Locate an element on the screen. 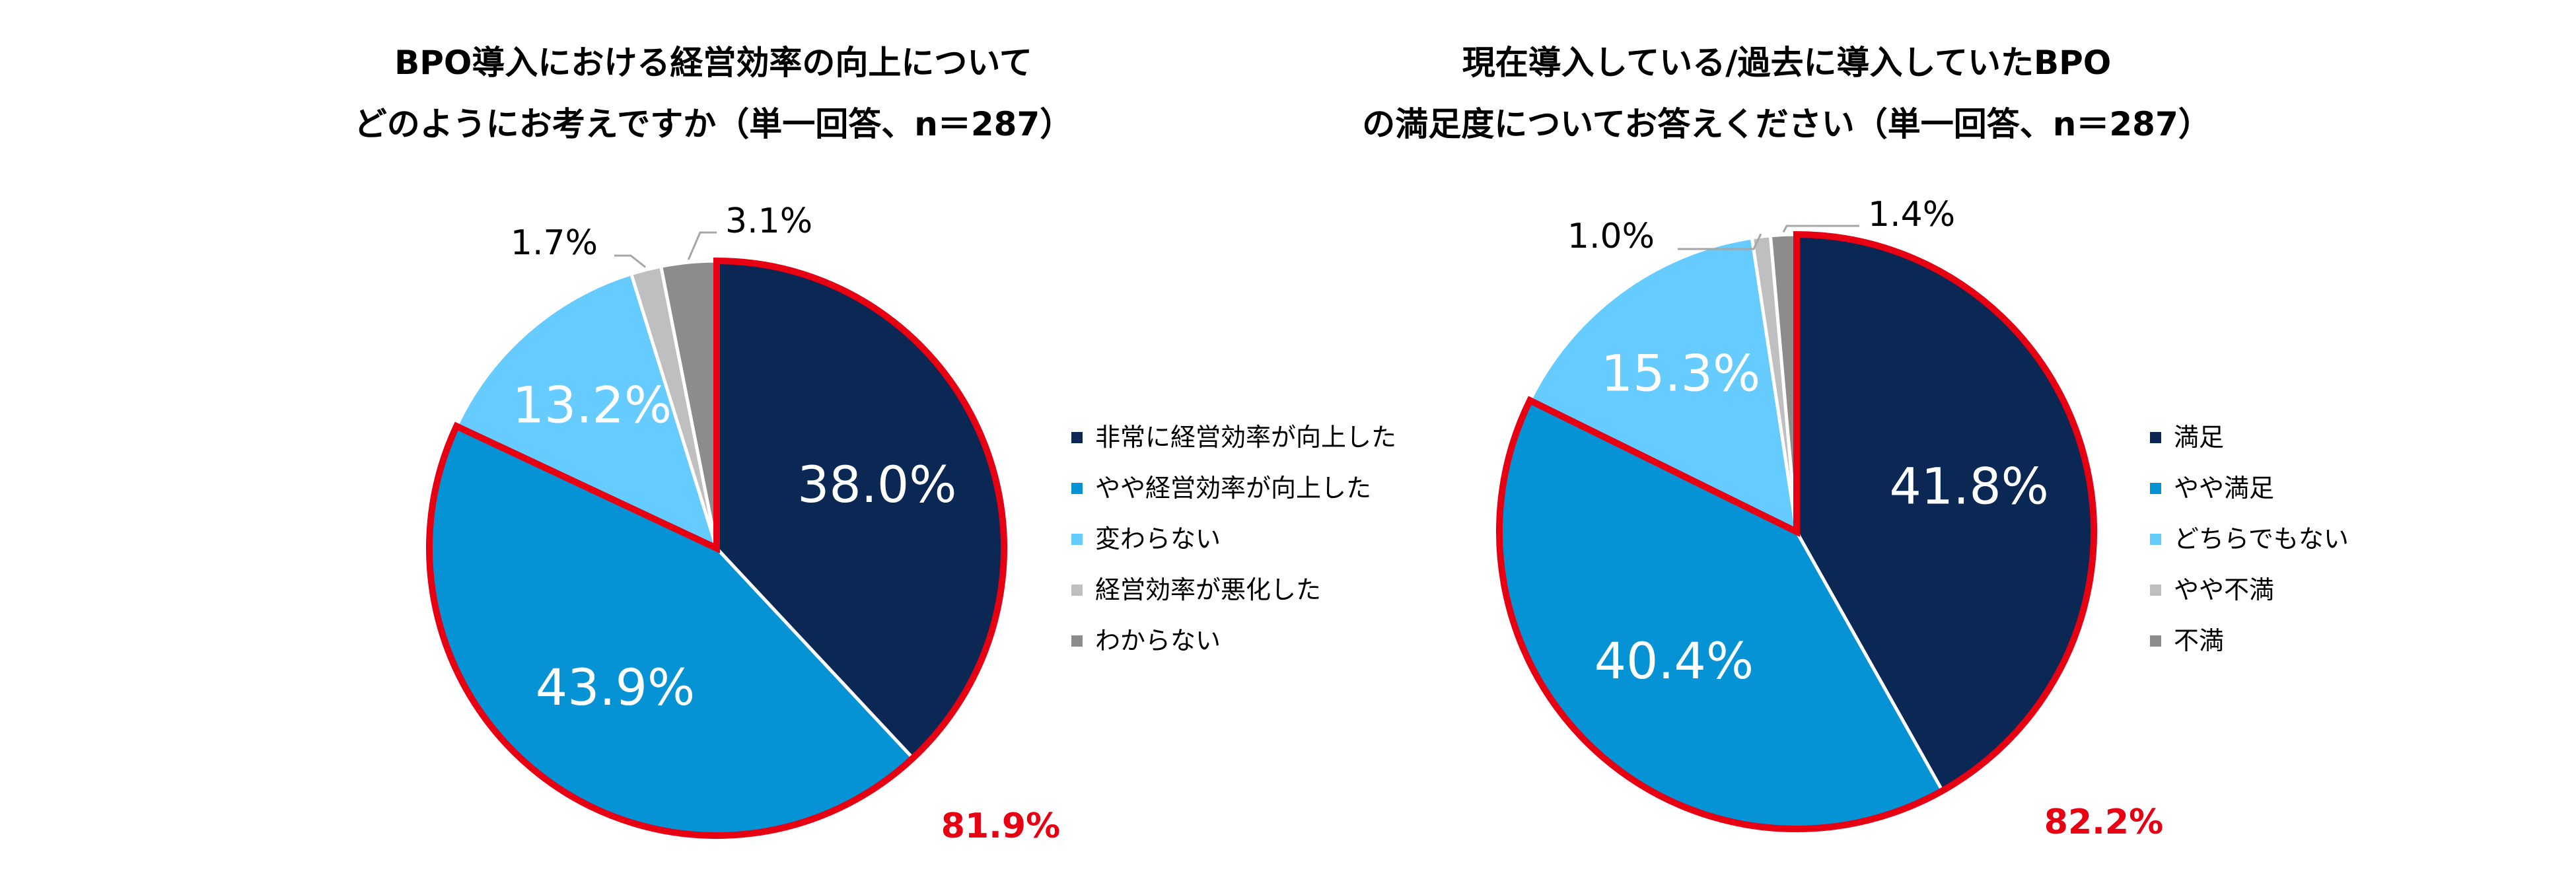 The height and width of the screenshot is (893, 2576). chart1-data-label-5: 3.1% is located at coordinates (769, 221).